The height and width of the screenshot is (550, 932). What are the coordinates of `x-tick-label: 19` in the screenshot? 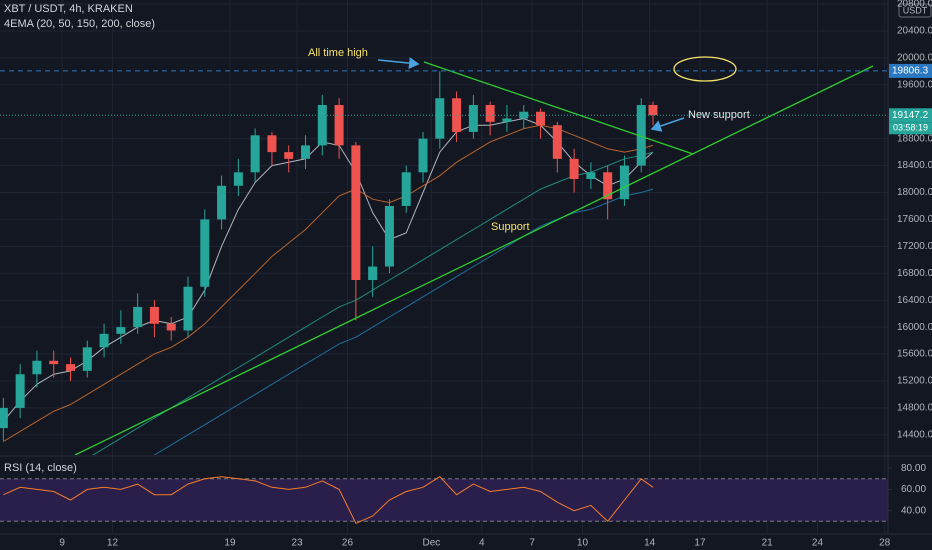 It's located at (230, 543).